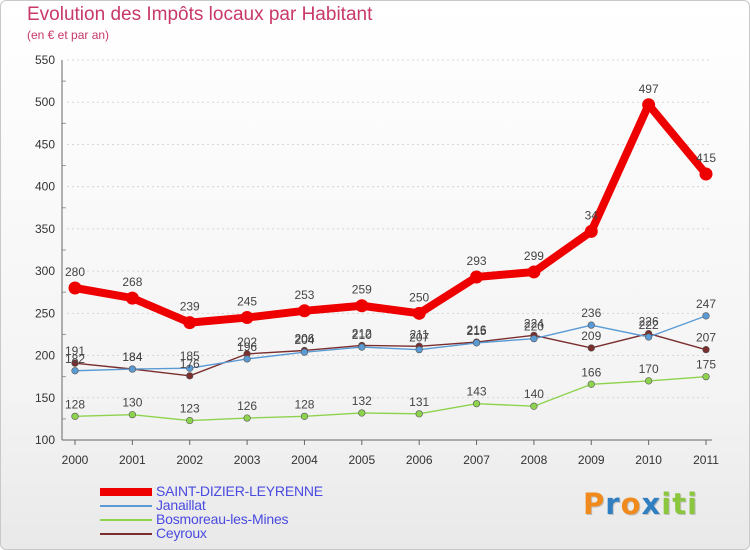  I want to click on data-label-janaillat-2007: 215, so click(477, 331).